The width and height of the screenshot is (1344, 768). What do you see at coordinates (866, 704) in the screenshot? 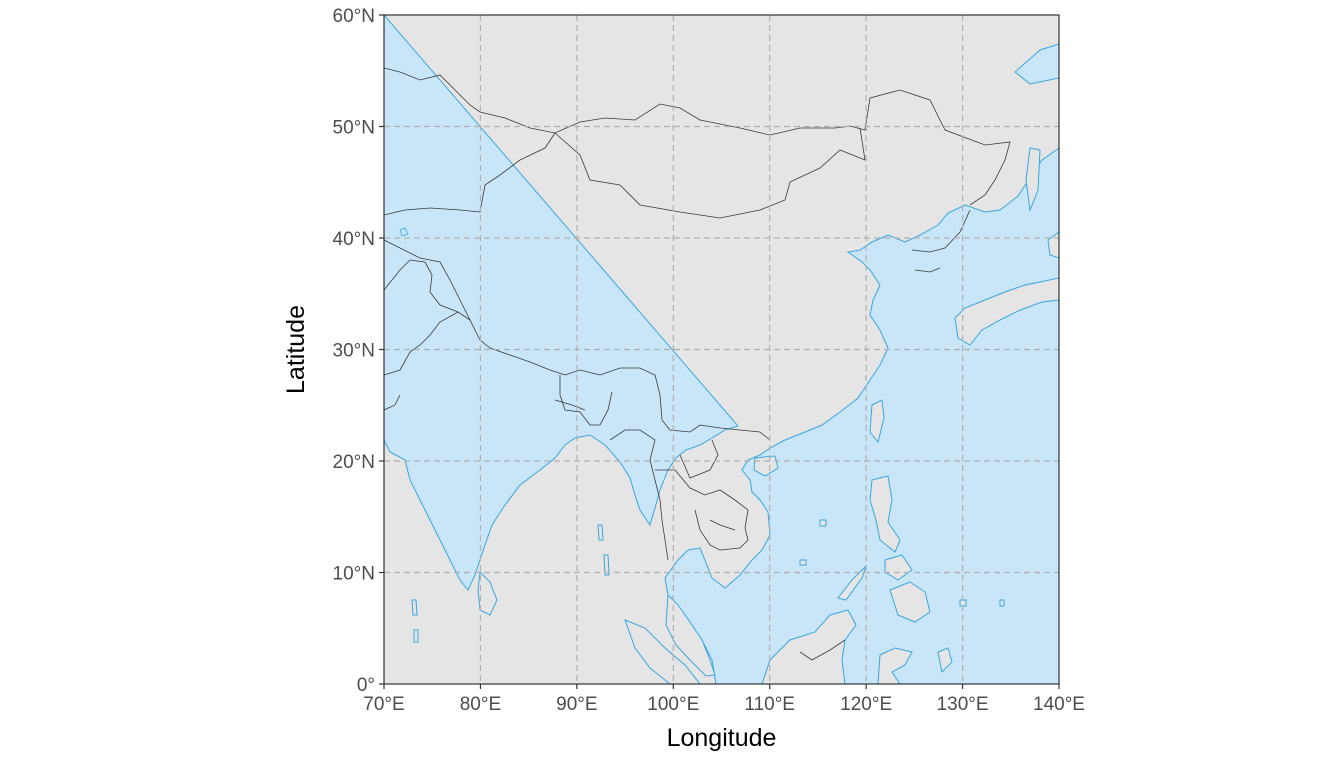
I see `x-tick-label: 120°E` at bounding box center [866, 704].